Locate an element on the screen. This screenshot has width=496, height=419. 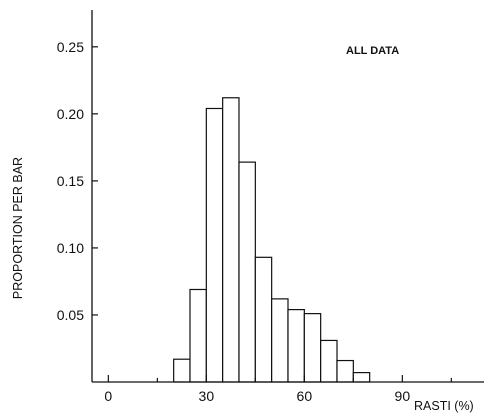
x-axis-title: RASTI (%) is located at coordinates (444, 406).